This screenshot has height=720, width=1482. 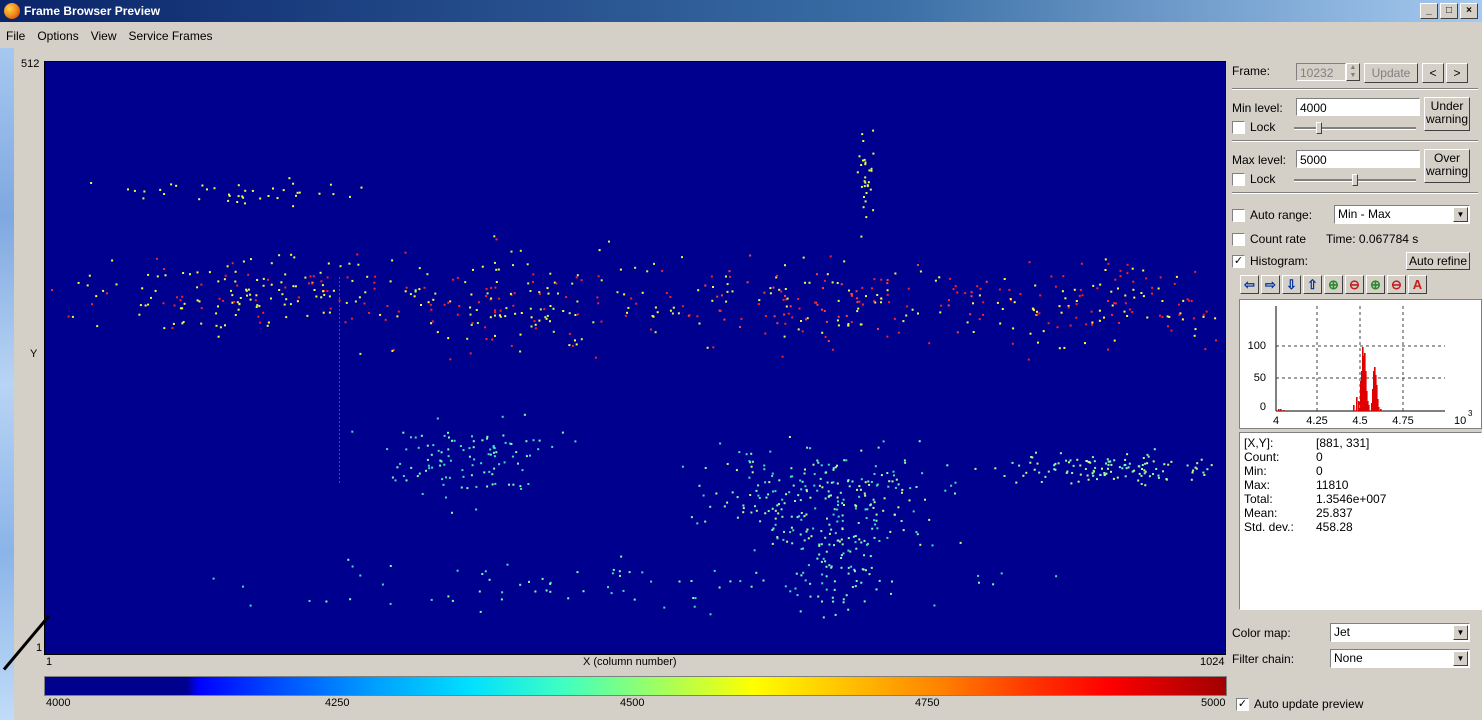 I want to click on auto-range-select: Min - Max ▼, so click(x=1402, y=214).